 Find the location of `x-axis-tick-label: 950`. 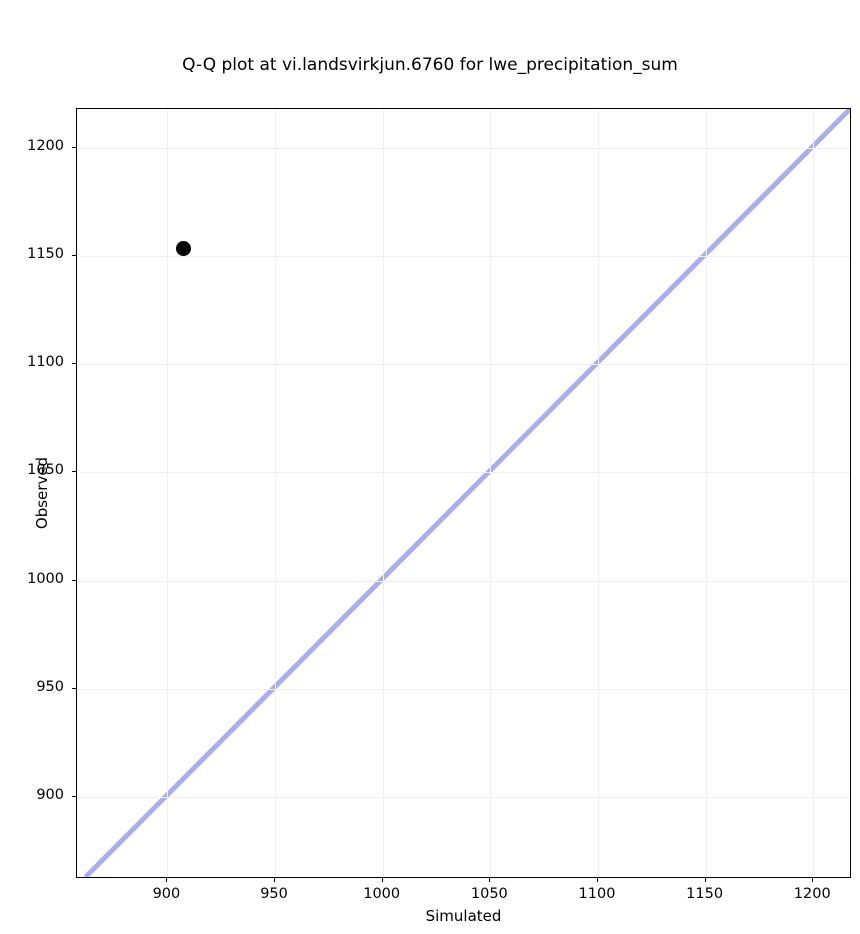

x-axis-tick-label: 950 is located at coordinates (274, 894).